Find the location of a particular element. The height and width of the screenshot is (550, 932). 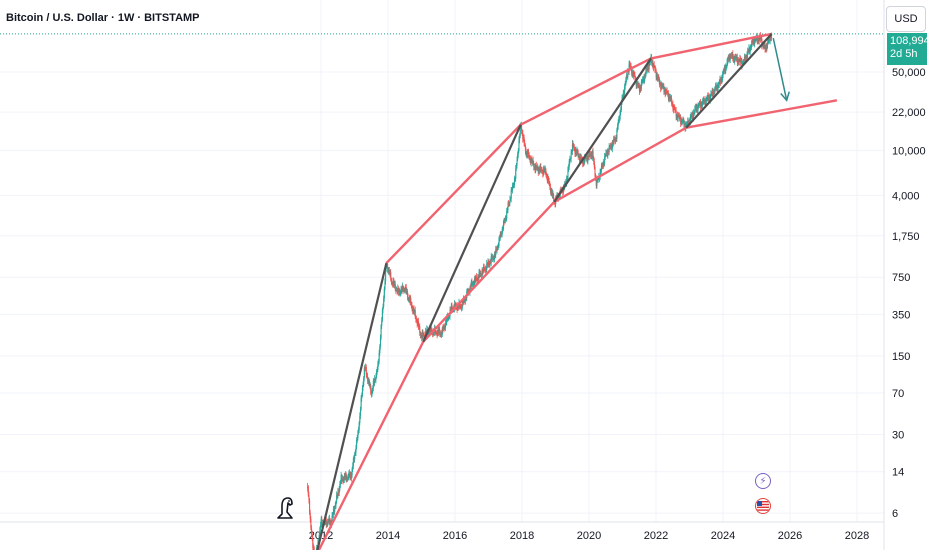

lightning-icon: ⚡ is located at coordinates (763, 481).